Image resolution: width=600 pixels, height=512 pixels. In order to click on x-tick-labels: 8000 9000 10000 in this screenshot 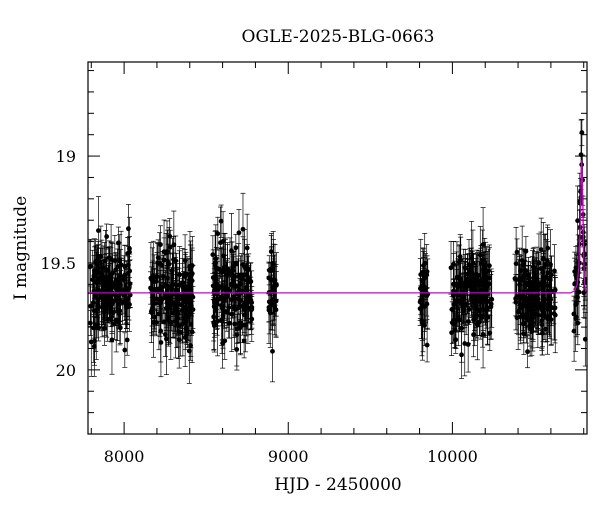, I will do `click(291, 456)`.